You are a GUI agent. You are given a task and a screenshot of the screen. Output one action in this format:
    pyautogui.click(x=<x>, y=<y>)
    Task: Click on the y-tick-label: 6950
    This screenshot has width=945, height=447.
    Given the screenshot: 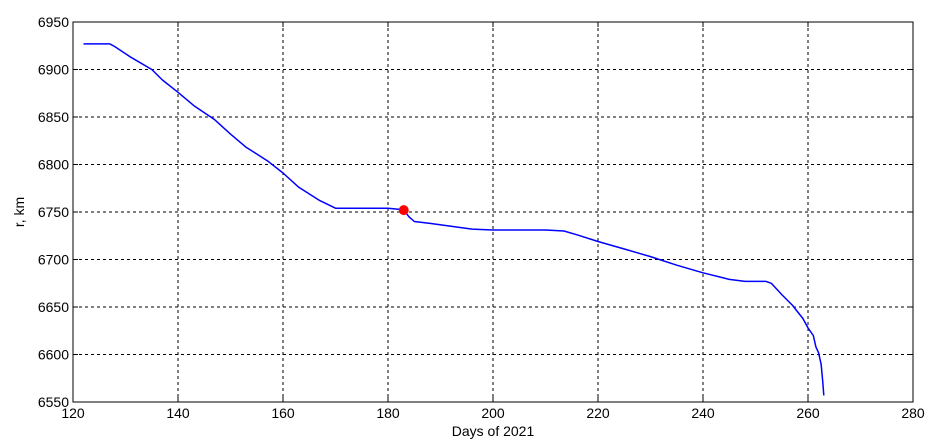 What is the action you would take?
    pyautogui.click(x=53, y=22)
    